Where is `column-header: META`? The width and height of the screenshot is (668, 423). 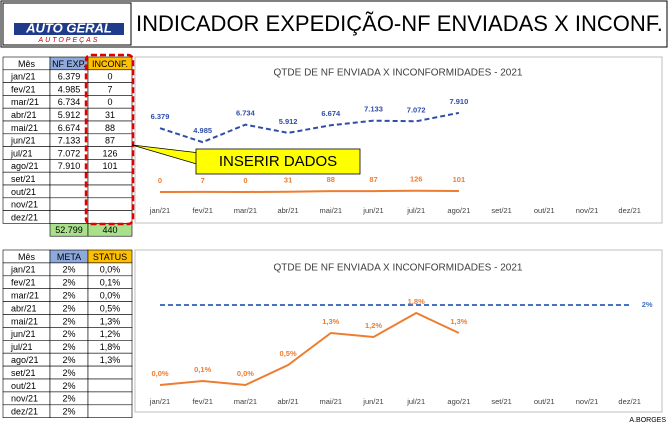
column-header: META is located at coordinates (69, 257).